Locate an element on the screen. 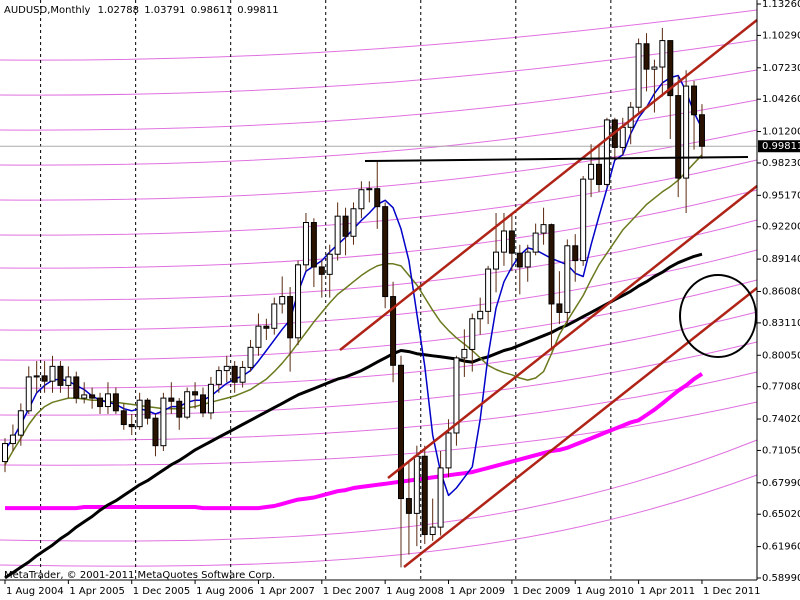 Image resolution: width=800 pixels, height=600 pixels. highlight-circle is located at coordinates (718, 316).